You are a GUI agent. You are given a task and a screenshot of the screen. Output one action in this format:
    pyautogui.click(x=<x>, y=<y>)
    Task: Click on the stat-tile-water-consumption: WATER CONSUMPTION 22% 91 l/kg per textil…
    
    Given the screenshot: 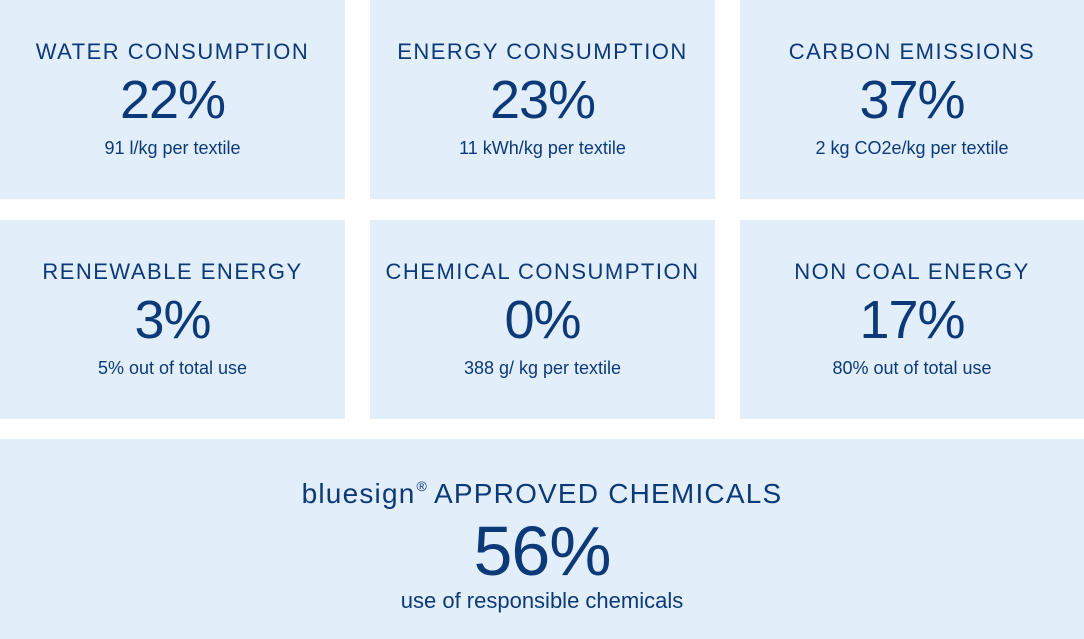 What is the action you would take?
    pyautogui.click(x=172, y=99)
    